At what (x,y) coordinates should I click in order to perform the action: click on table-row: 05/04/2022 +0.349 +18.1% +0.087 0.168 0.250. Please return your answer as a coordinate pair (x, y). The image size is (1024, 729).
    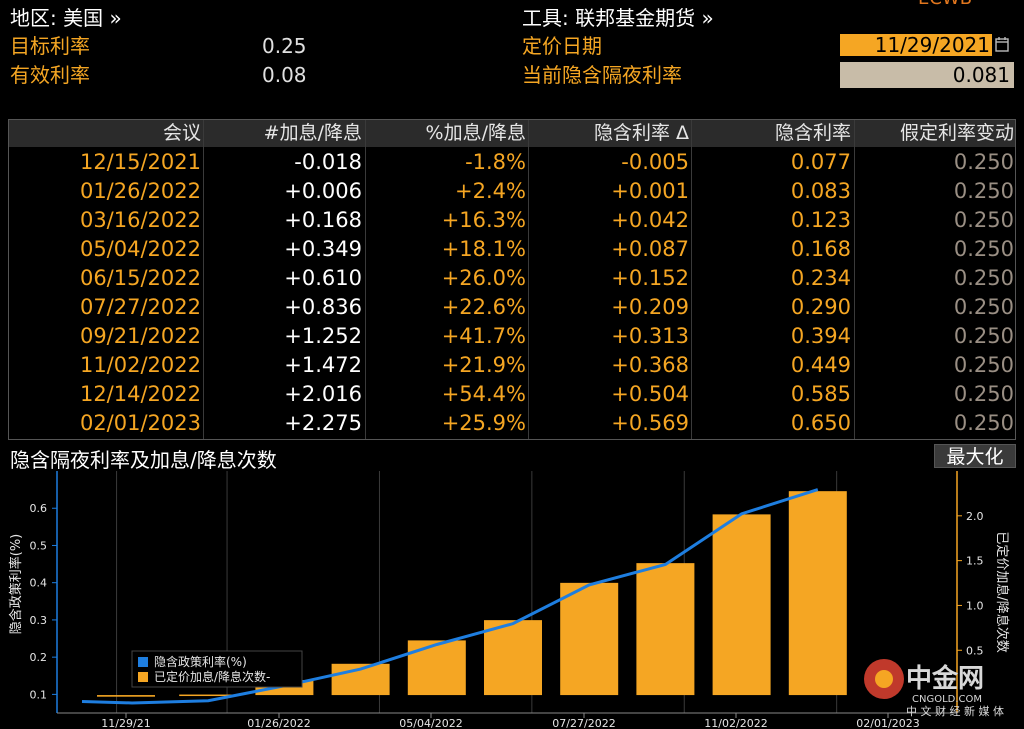
    Looking at the image, I should click on (512, 249).